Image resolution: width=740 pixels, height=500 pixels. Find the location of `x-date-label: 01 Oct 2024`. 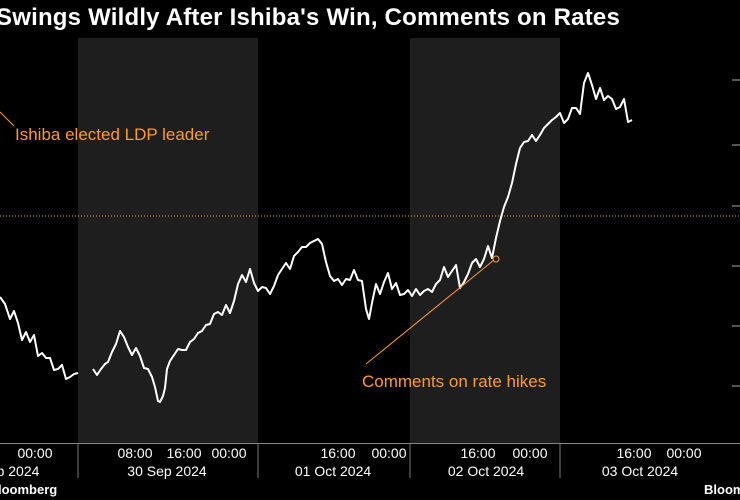

x-date-label: 01 Oct 2024 is located at coordinates (333, 471).